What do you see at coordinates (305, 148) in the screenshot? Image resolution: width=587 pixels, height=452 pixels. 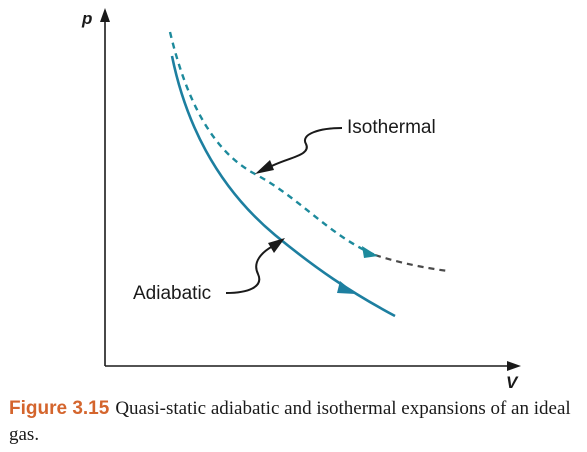 I see `isothermal-pointer` at bounding box center [305, 148].